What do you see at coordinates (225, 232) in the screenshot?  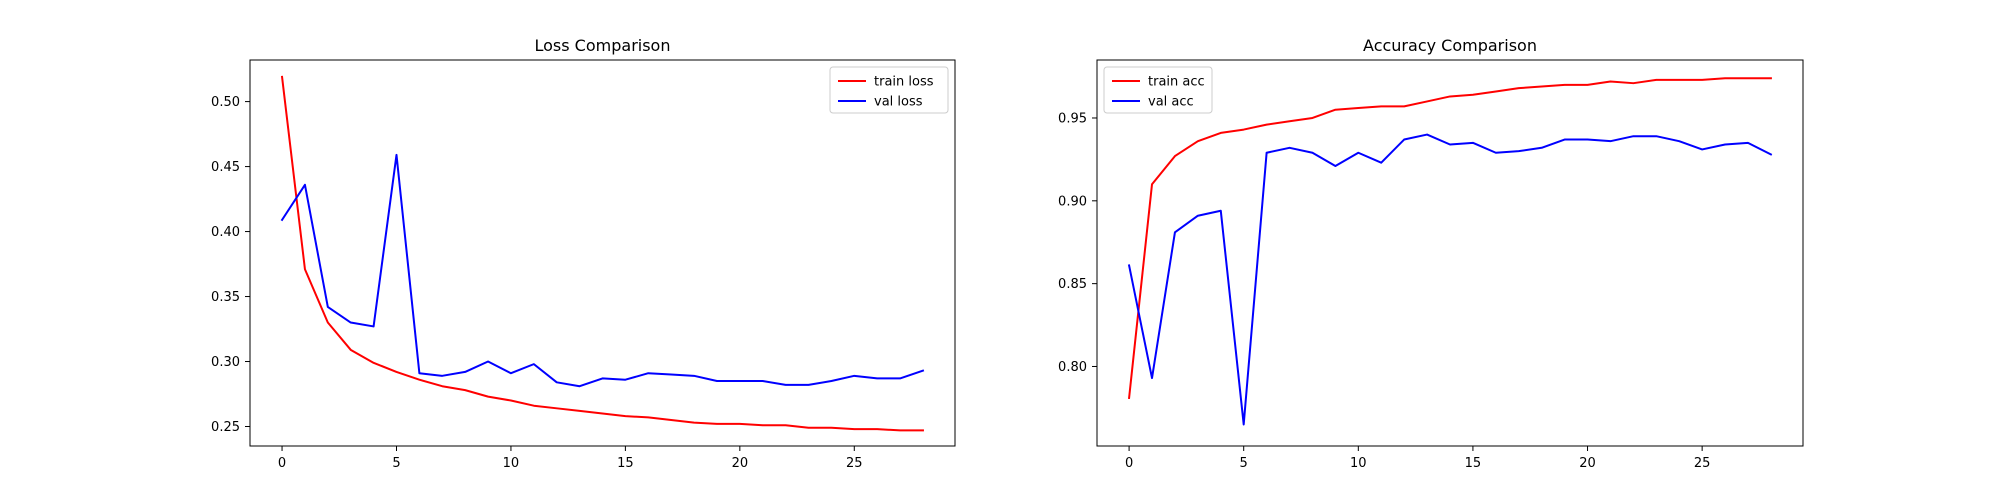 I see `y-tick-label: 0.40` at bounding box center [225, 232].